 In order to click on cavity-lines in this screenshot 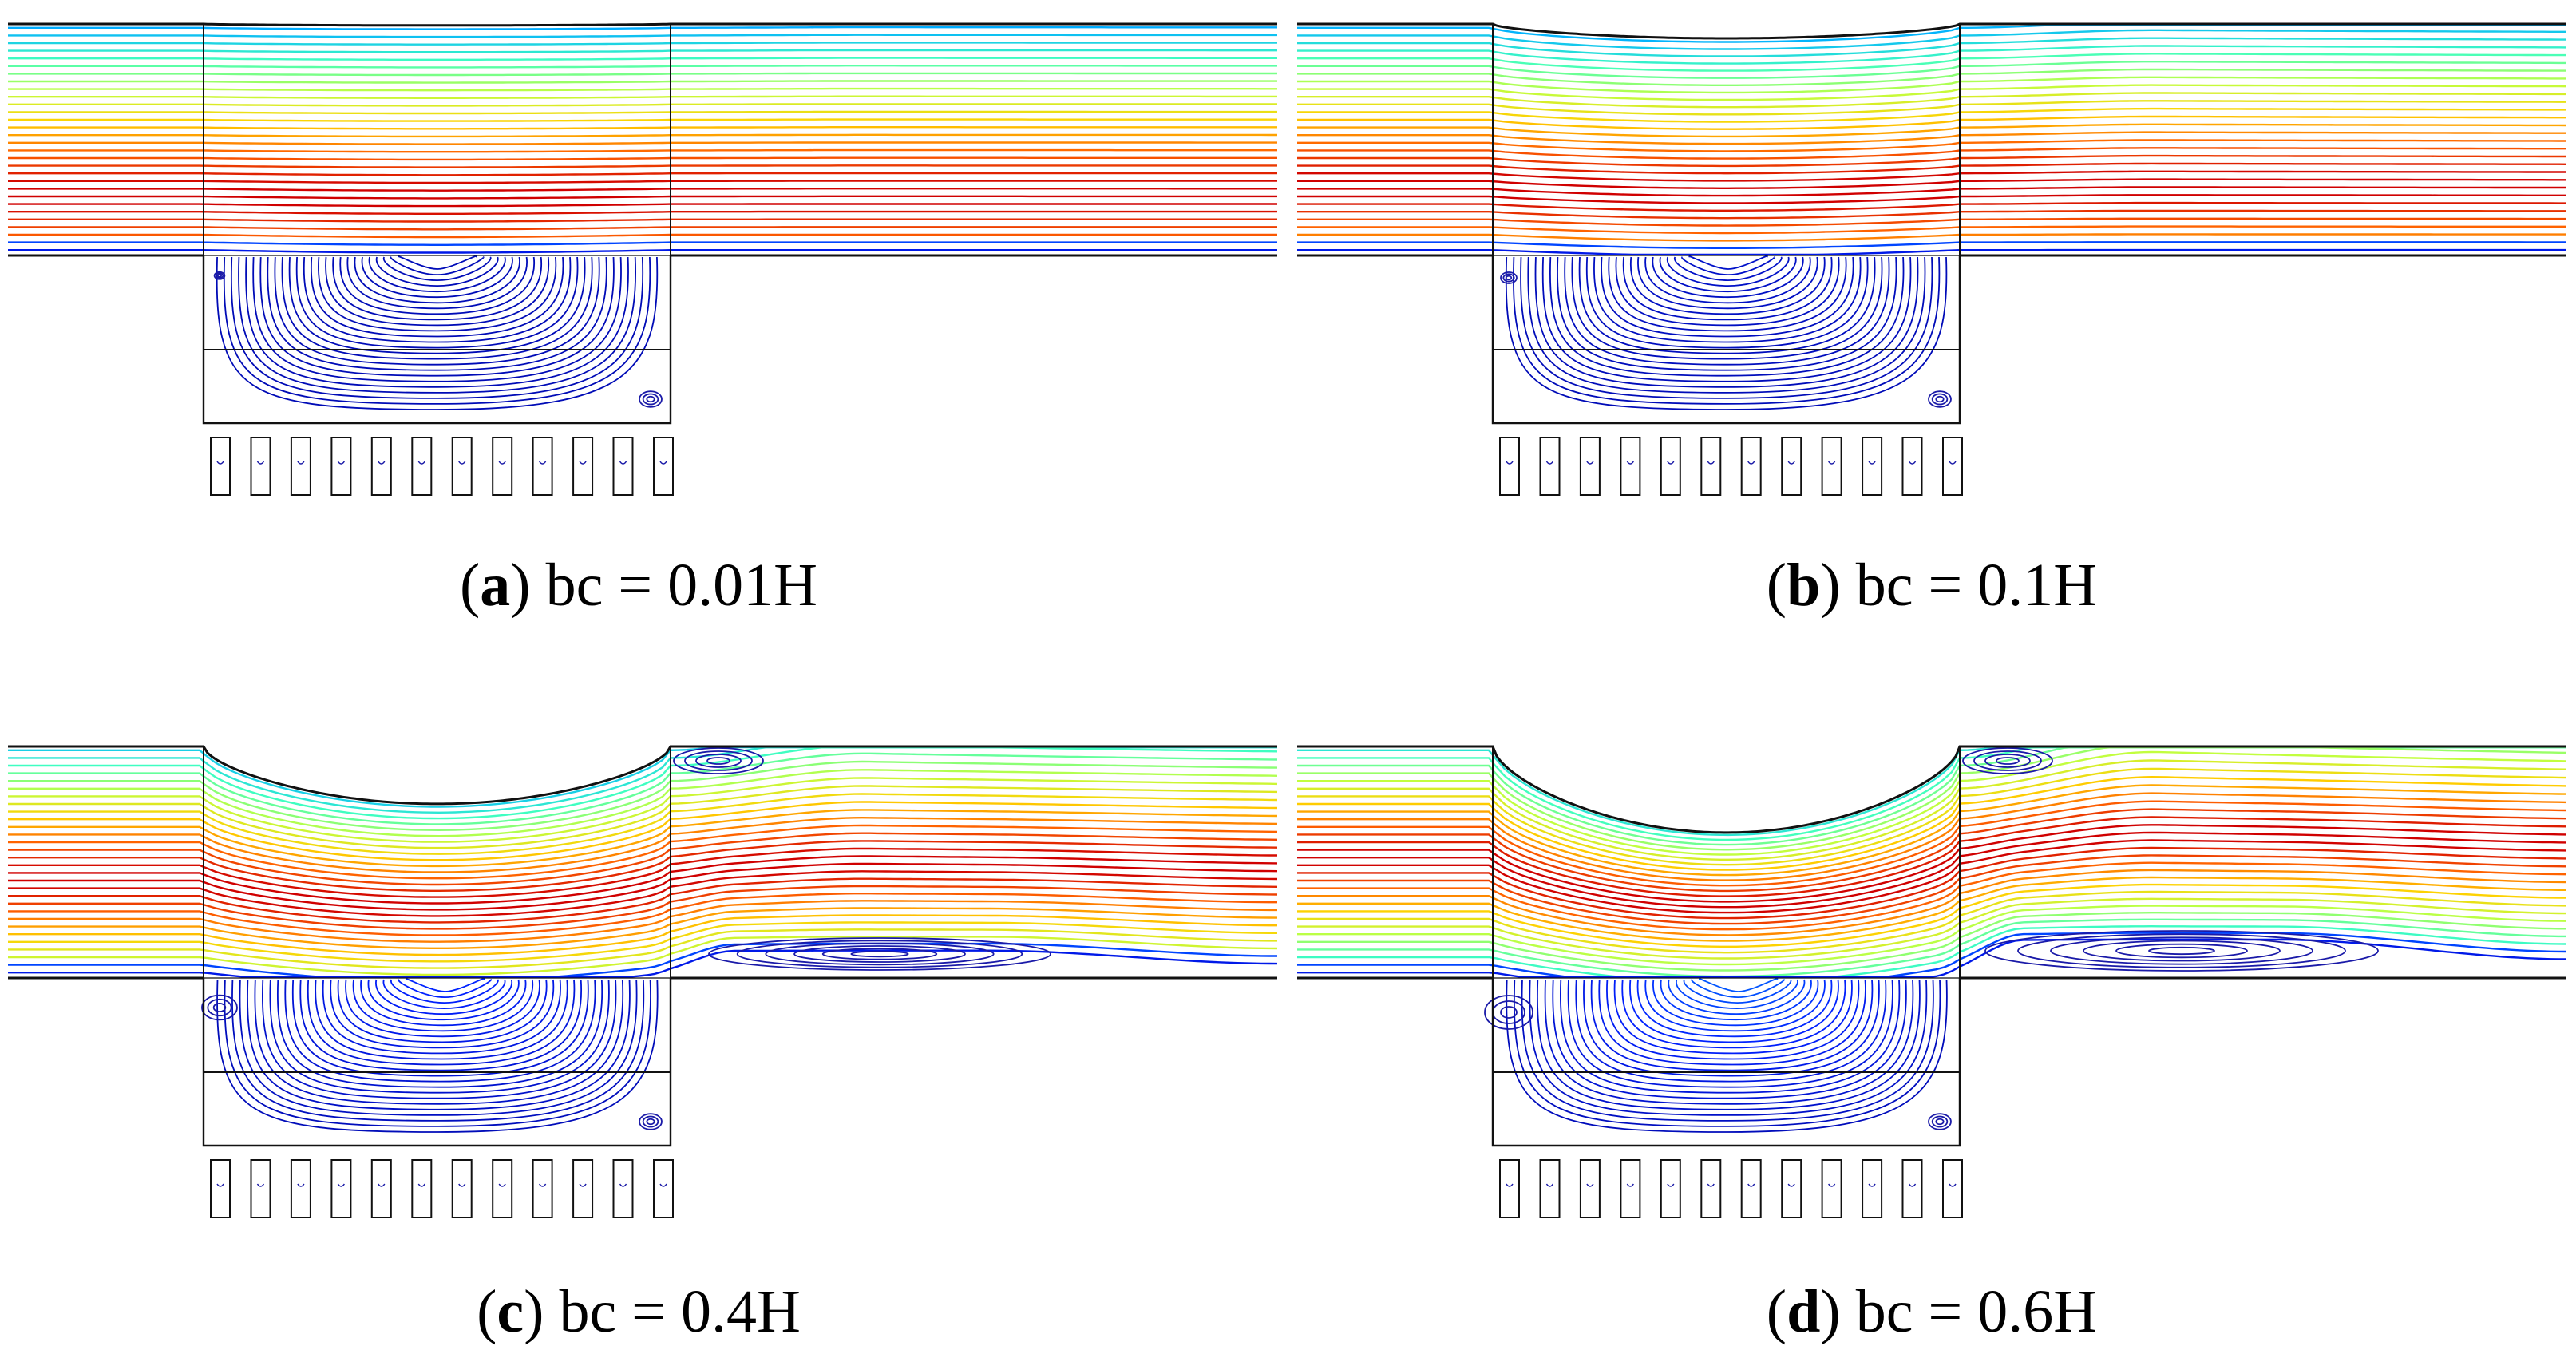, I will do `click(1726, 332)`.